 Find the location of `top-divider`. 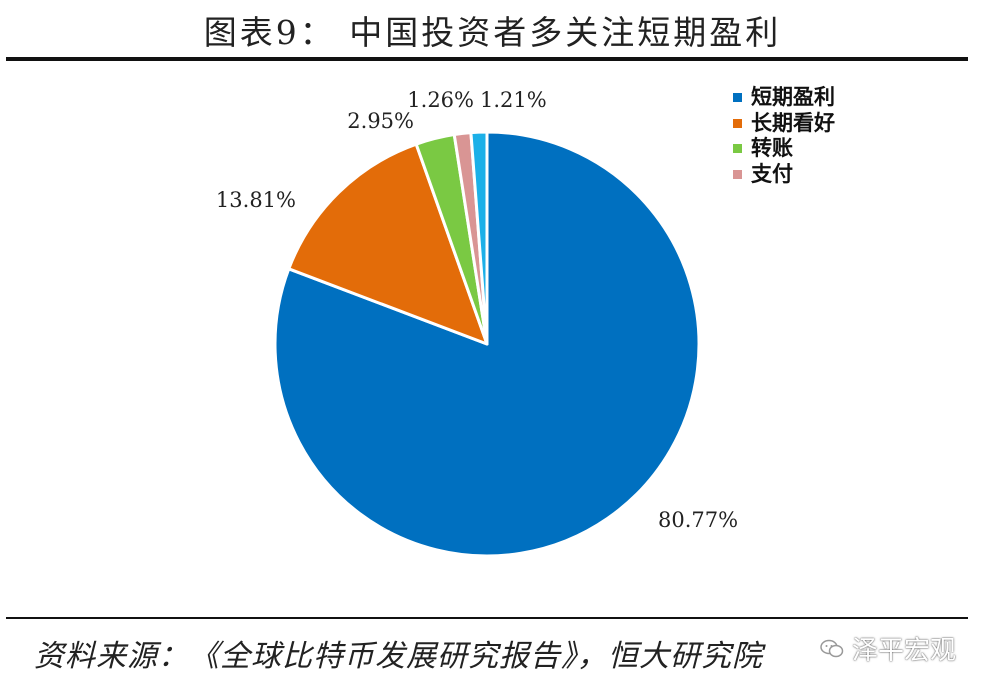

top-divider is located at coordinates (487, 59).